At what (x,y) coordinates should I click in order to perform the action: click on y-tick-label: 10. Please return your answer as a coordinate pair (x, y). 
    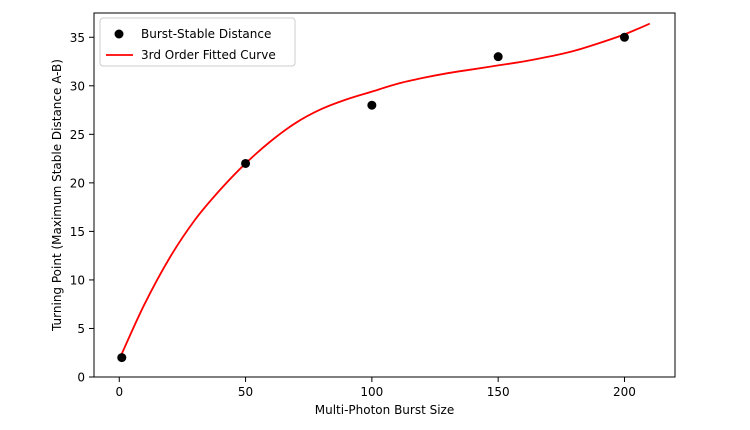
    Looking at the image, I should click on (77, 280).